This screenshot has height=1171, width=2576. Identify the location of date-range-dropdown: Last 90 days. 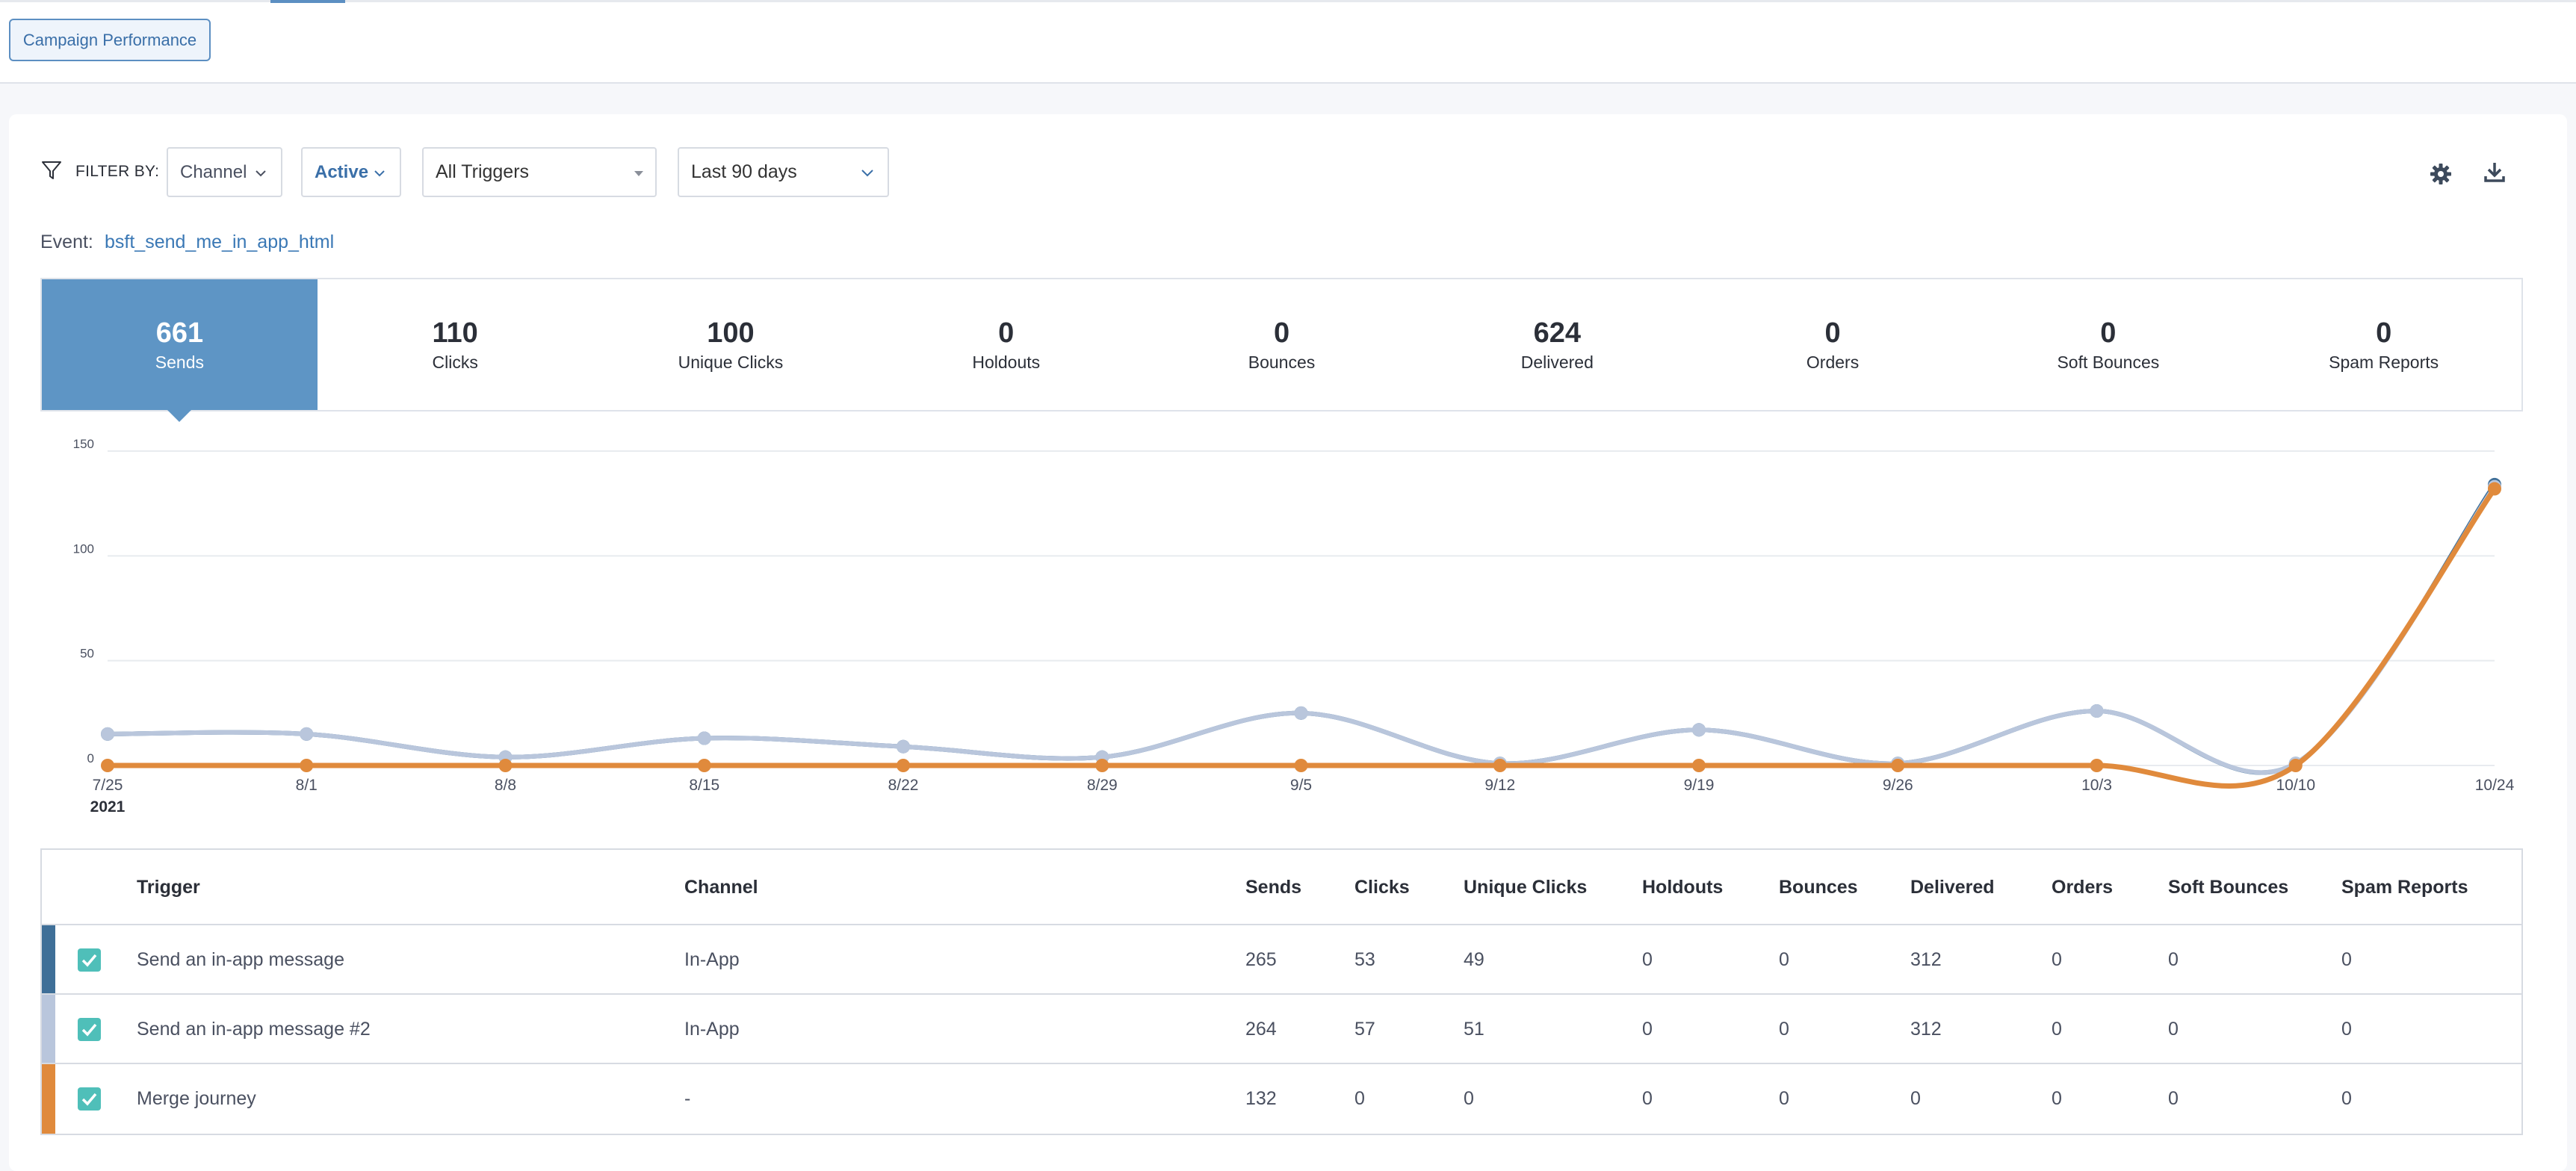
(783, 172).